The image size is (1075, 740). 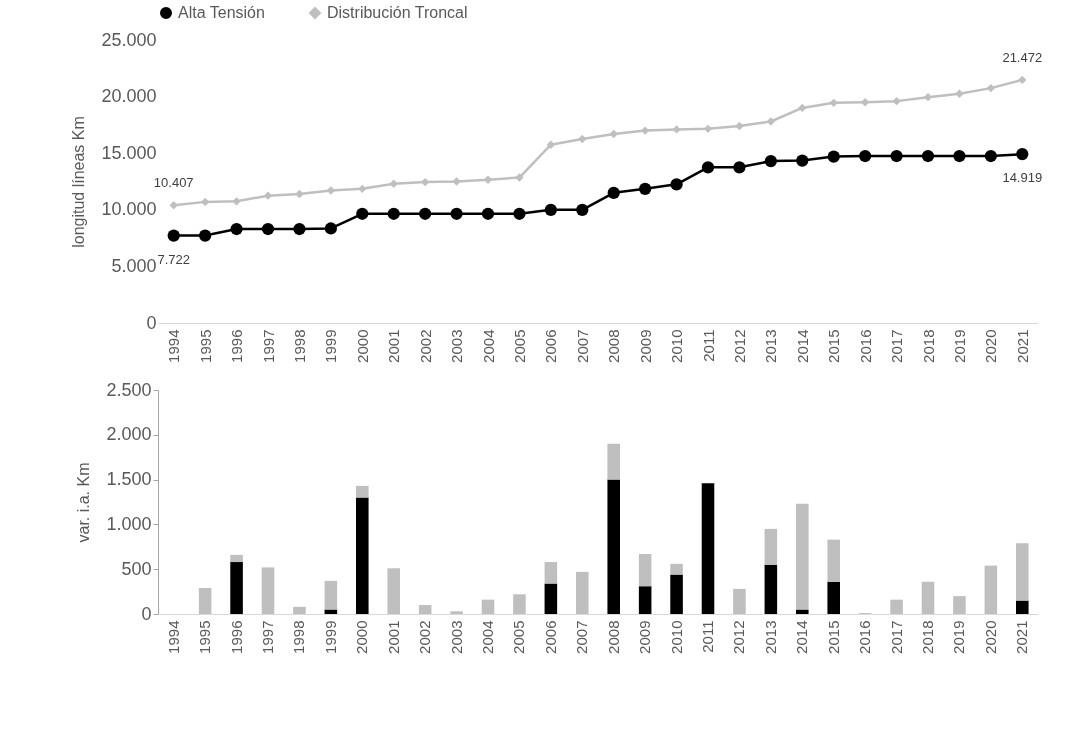 What do you see at coordinates (990, 637) in the screenshot?
I see `x-tick-label: 2020` at bounding box center [990, 637].